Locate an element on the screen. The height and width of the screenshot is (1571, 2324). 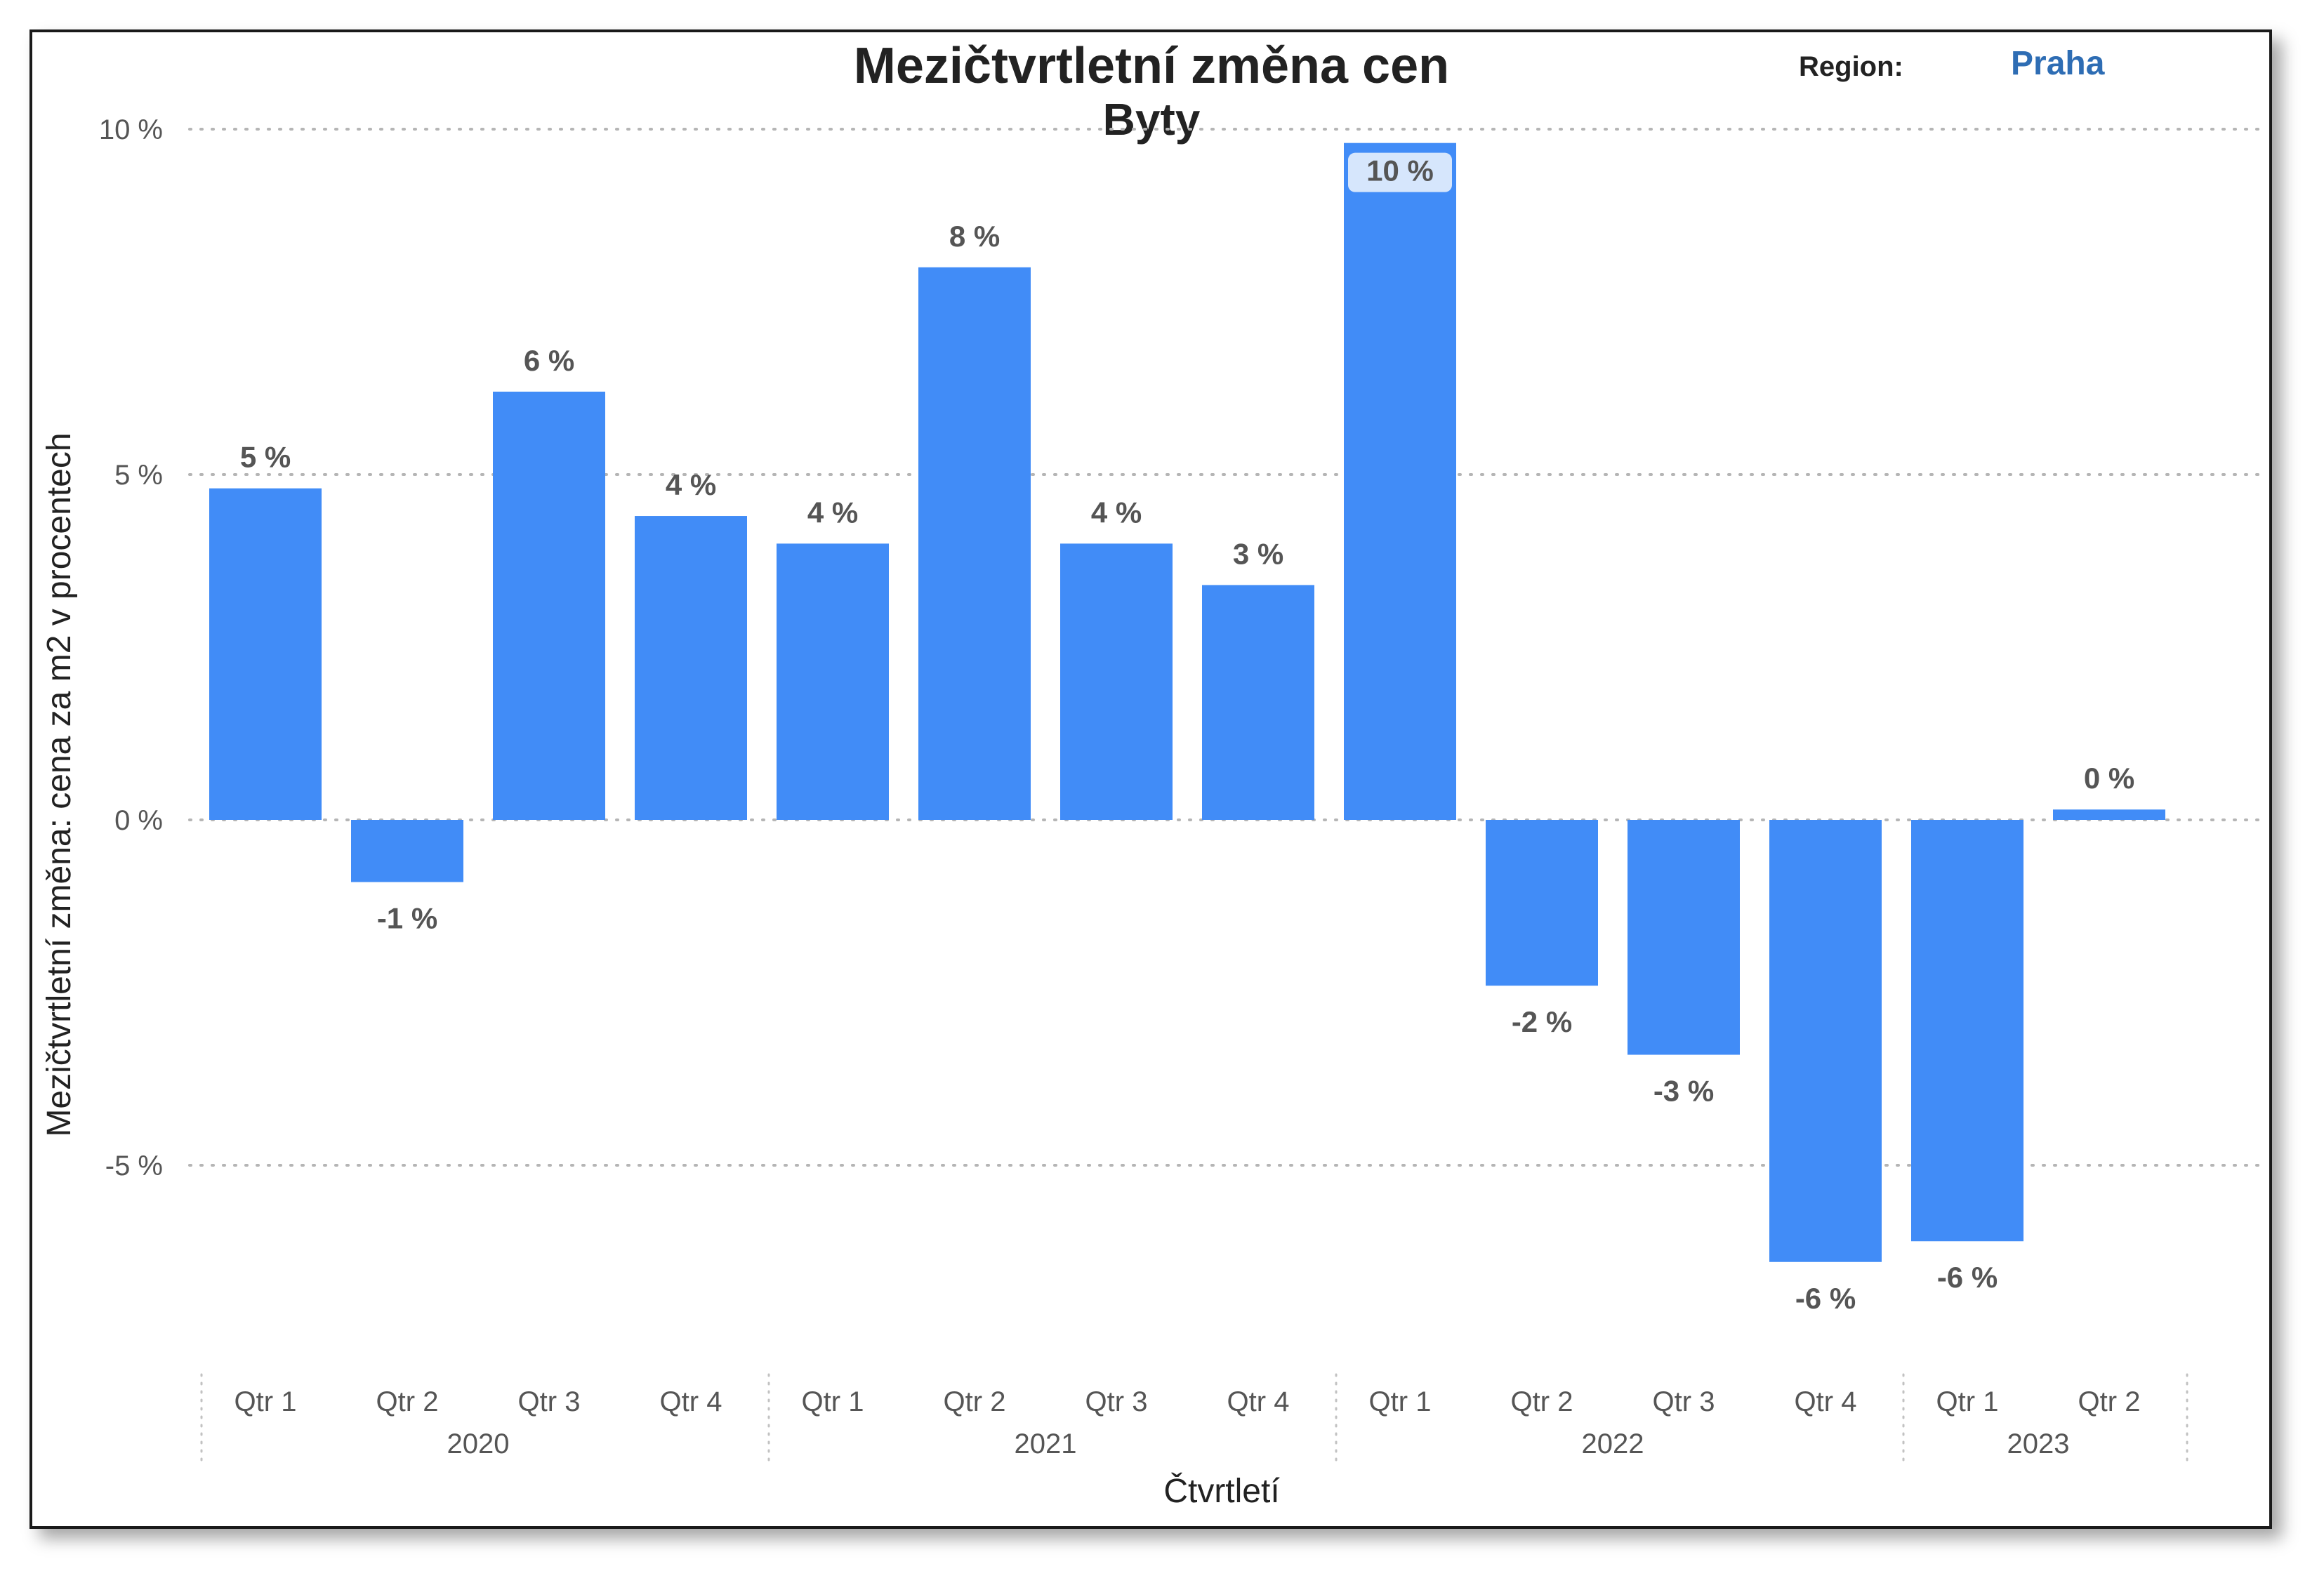
y-axis-ticks: 10 % 5 % 0 % -5 % is located at coordinates (131, 647).